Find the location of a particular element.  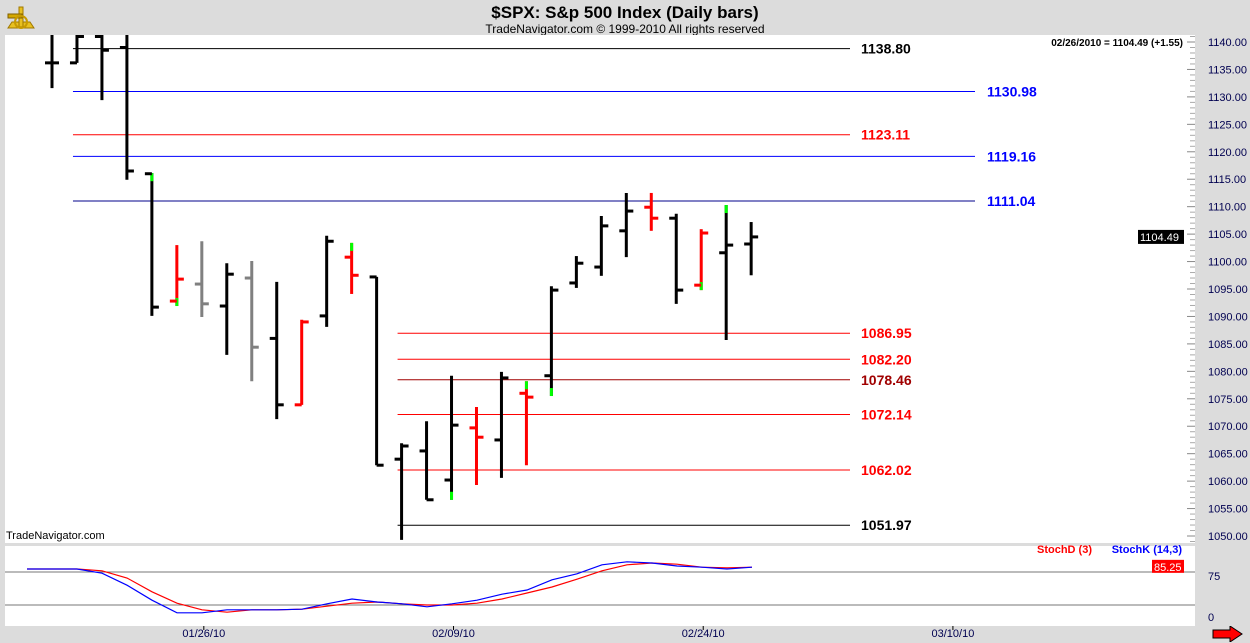

y-tick-label: 1095.00 is located at coordinates (1228, 290).